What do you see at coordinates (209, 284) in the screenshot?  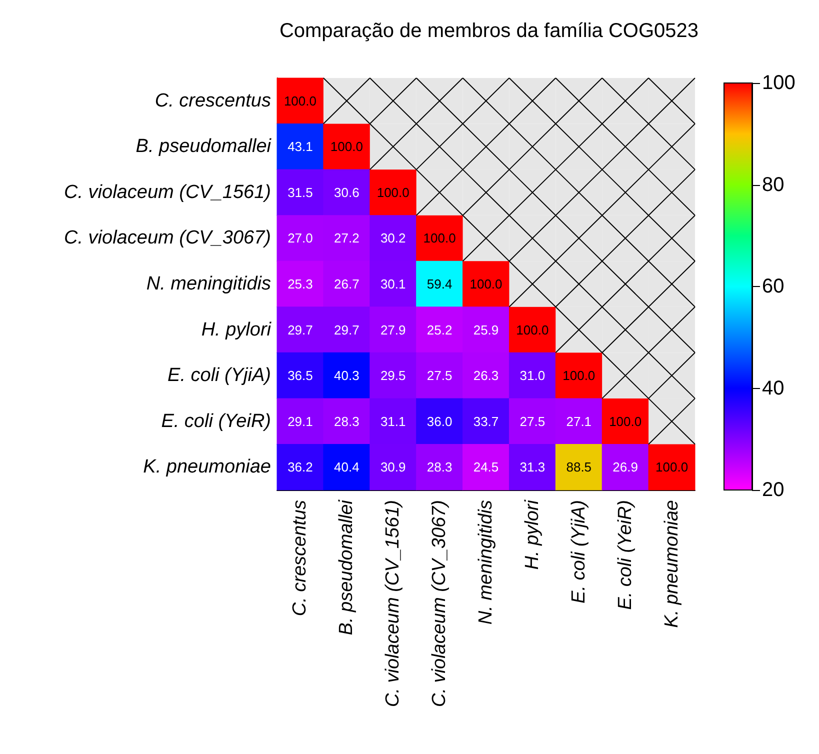 I see `y-tick-label: N. meningitidis` at bounding box center [209, 284].